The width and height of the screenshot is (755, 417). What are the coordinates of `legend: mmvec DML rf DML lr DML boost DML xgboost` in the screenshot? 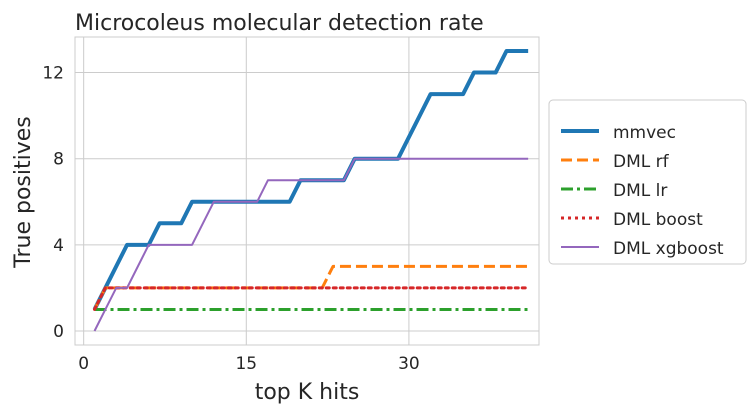 It's located at (647, 182).